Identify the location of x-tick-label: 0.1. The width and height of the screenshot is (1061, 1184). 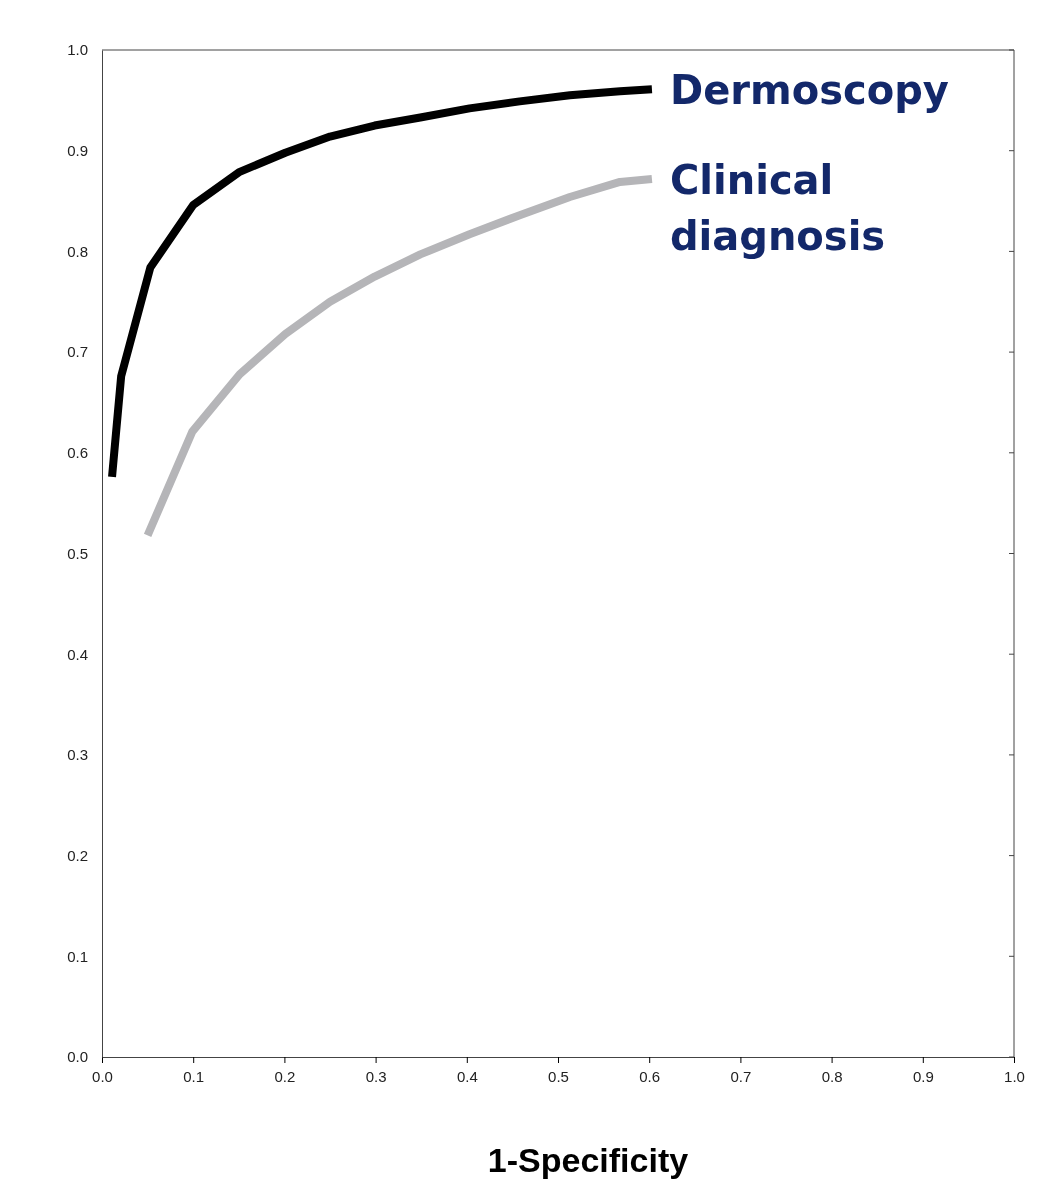
(194, 1076).